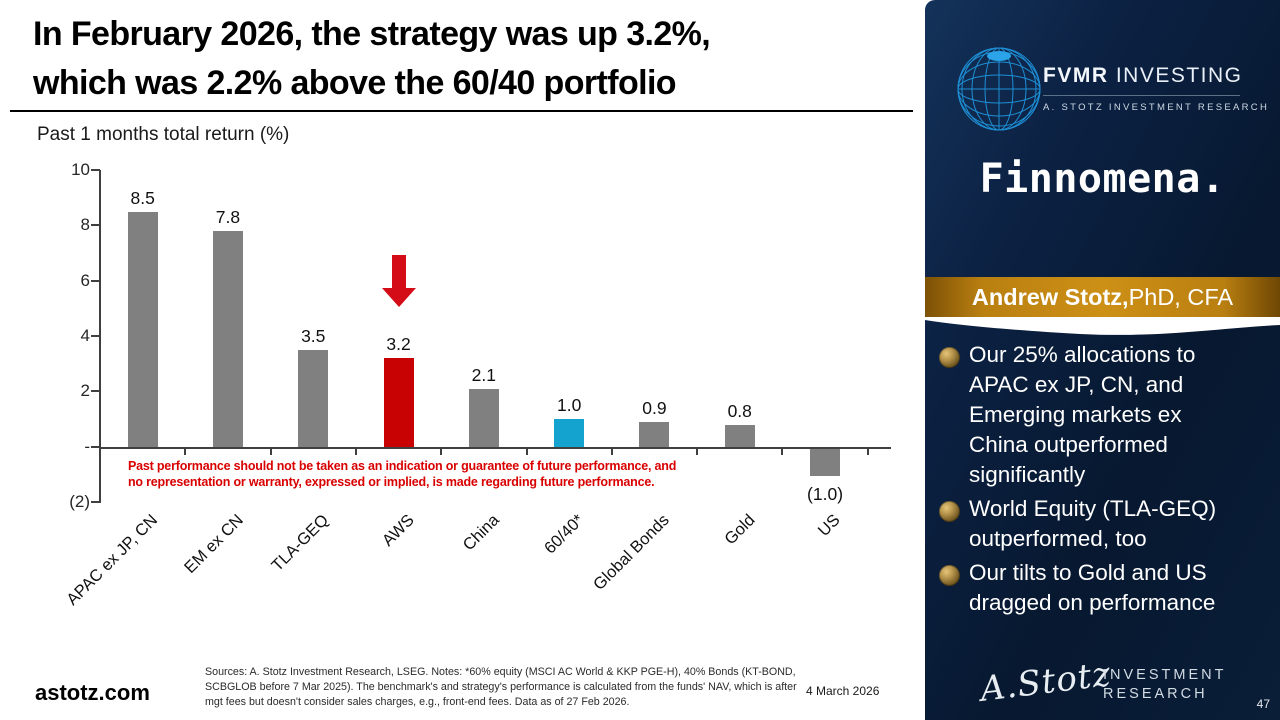 The height and width of the screenshot is (720, 1280). What do you see at coordinates (632, 552) in the screenshot?
I see `category-label-Global Bonds: Global Bonds` at bounding box center [632, 552].